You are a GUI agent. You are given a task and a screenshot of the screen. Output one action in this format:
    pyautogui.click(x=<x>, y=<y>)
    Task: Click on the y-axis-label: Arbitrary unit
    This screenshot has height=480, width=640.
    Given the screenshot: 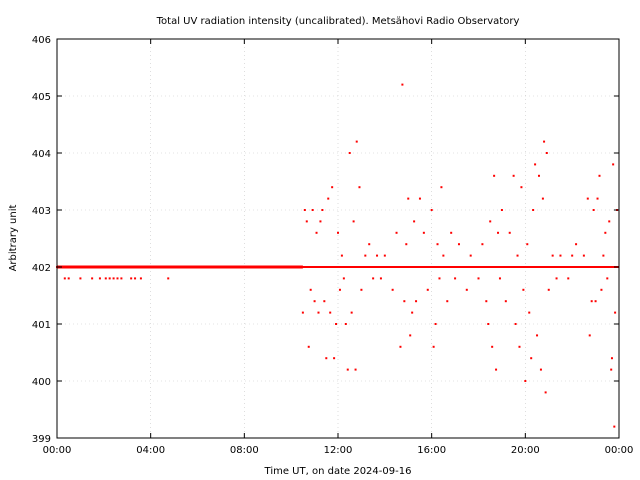 What is the action you would take?
    pyautogui.click(x=13, y=238)
    